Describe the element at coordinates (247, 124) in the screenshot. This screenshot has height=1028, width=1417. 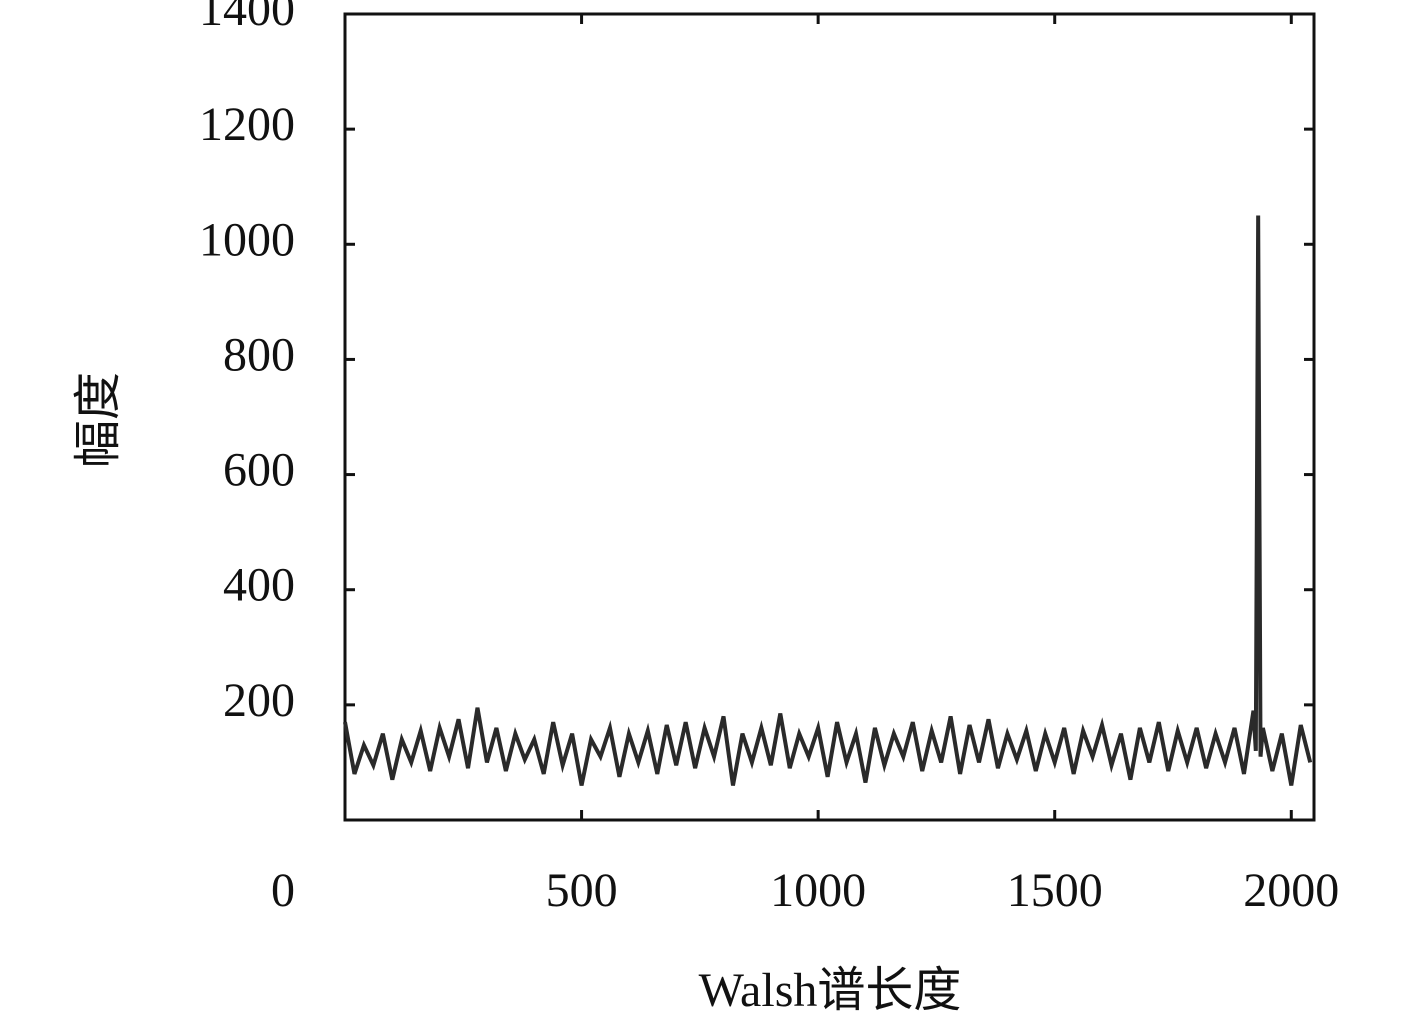
I see `y-tick-label: 1200` at that location.